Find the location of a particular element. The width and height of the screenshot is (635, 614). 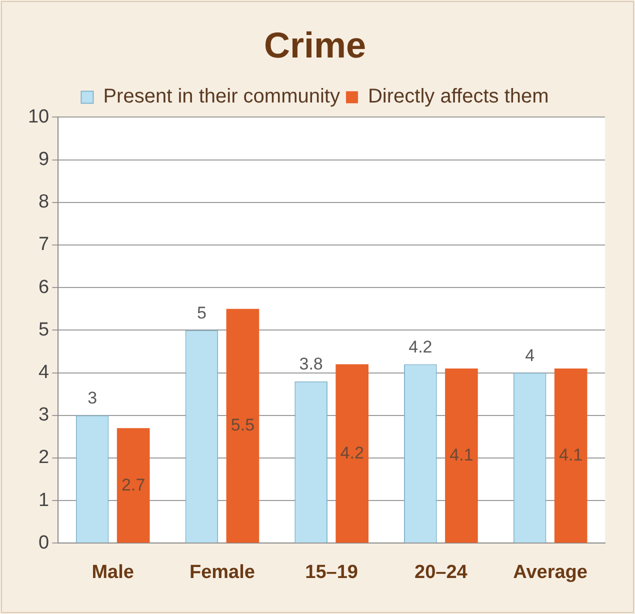

legend-label: Present in their community is located at coordinates (221, 97).